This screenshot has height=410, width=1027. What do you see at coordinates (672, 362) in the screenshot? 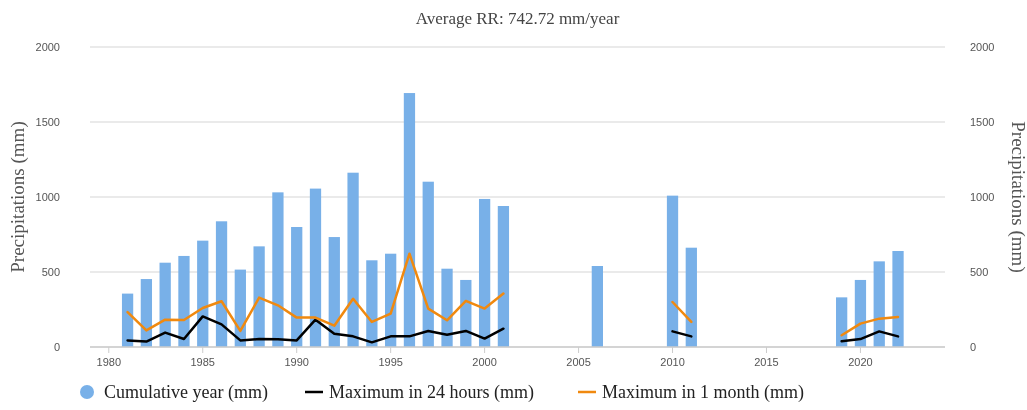
I see `x-tick-label: 2010` at bounding box center [672, 362].